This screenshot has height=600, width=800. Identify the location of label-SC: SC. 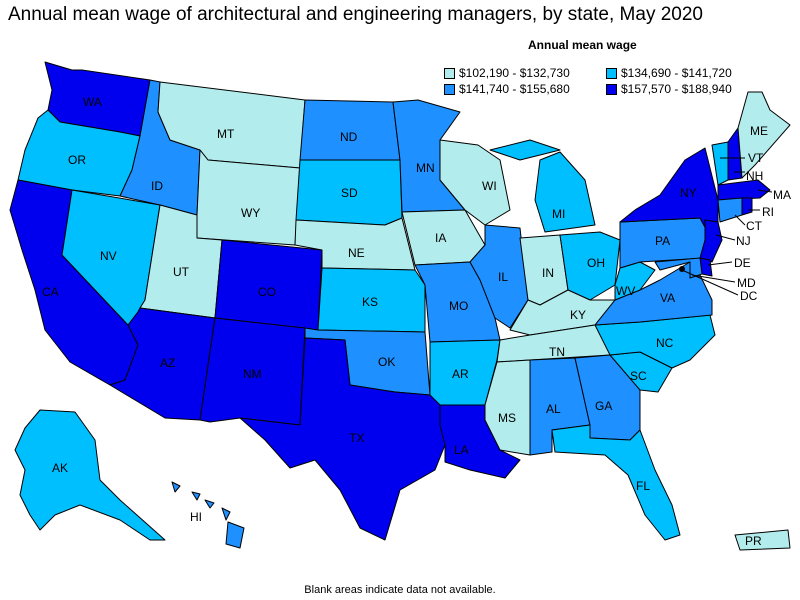
(638, 376).